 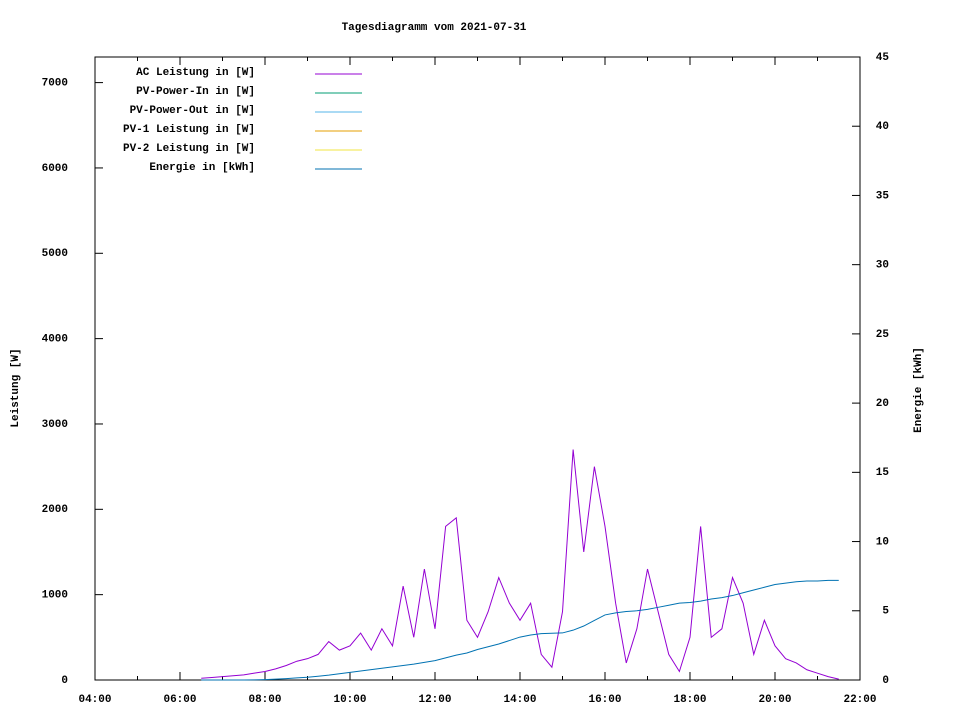 I want to click on y2-tick-label: 0, so click(x=885, y=681).